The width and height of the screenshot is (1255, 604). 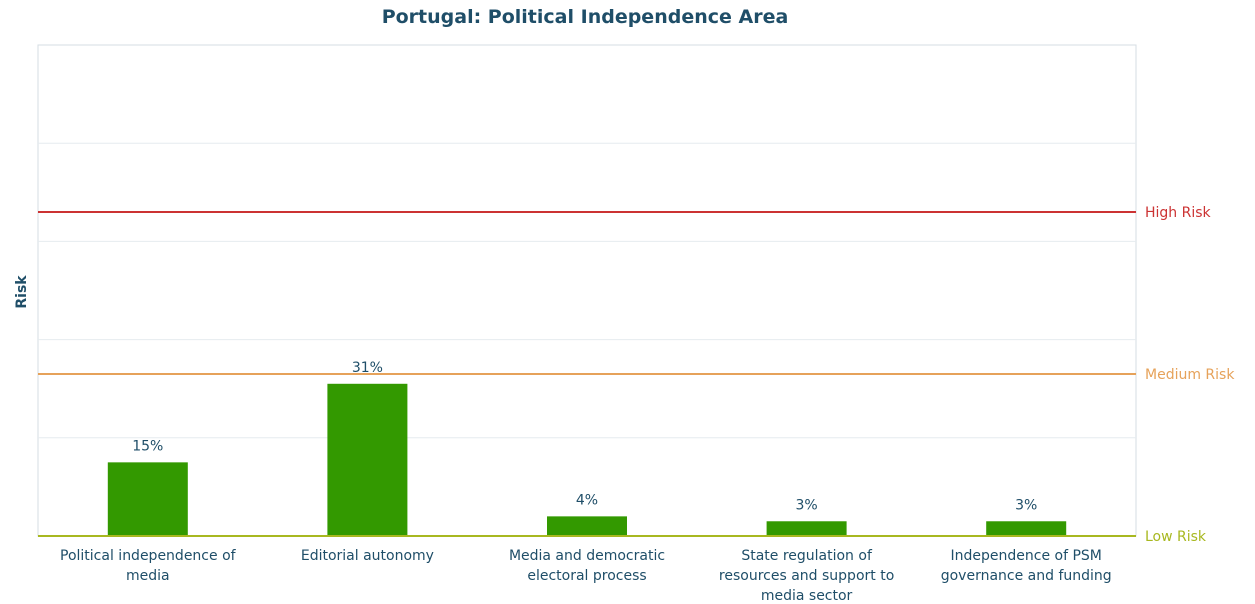 I want to click on threshold-label: Low Risk, so click(x=1176, y=537).